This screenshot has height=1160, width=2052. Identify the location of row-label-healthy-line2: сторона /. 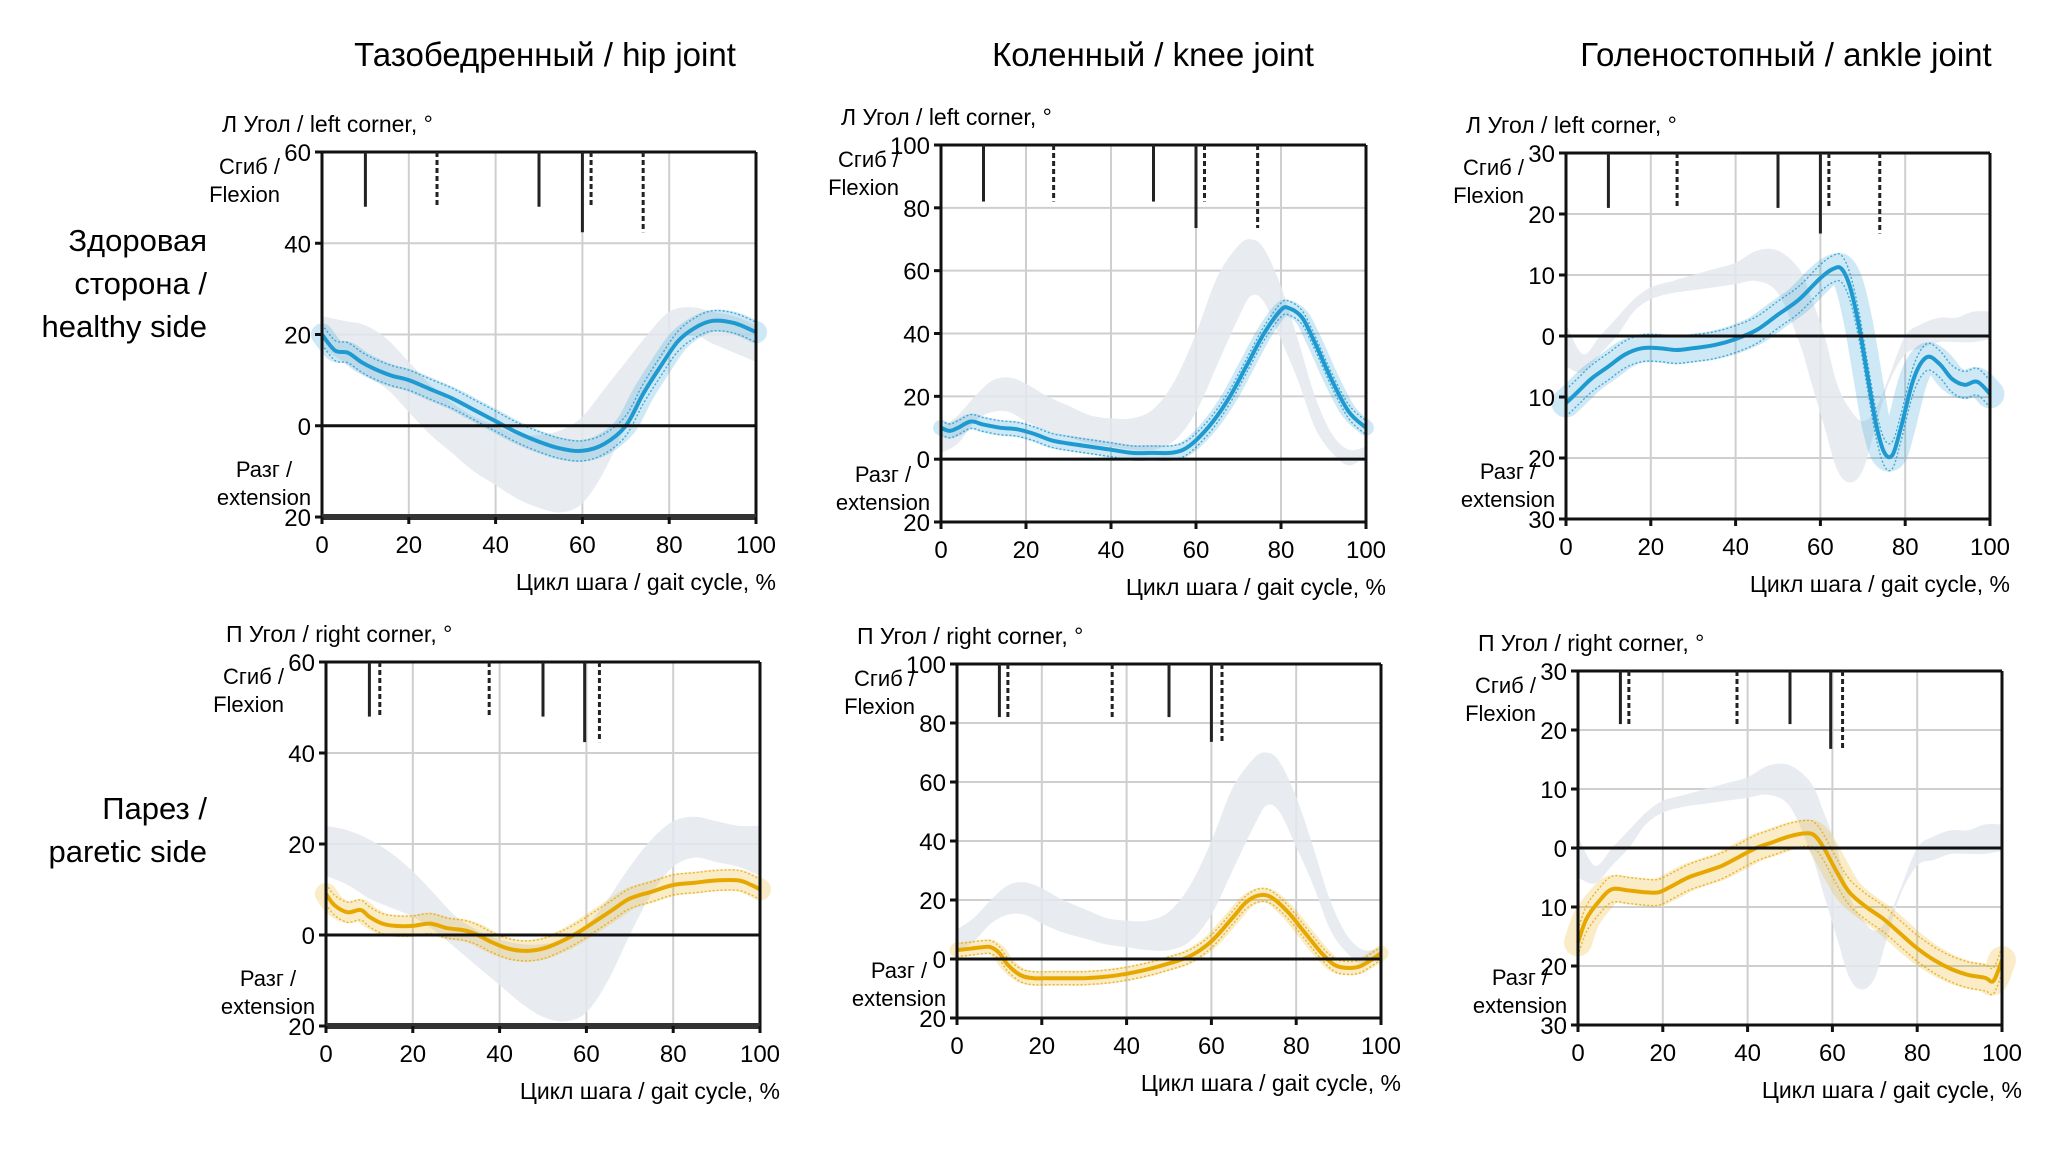
(140, 283).